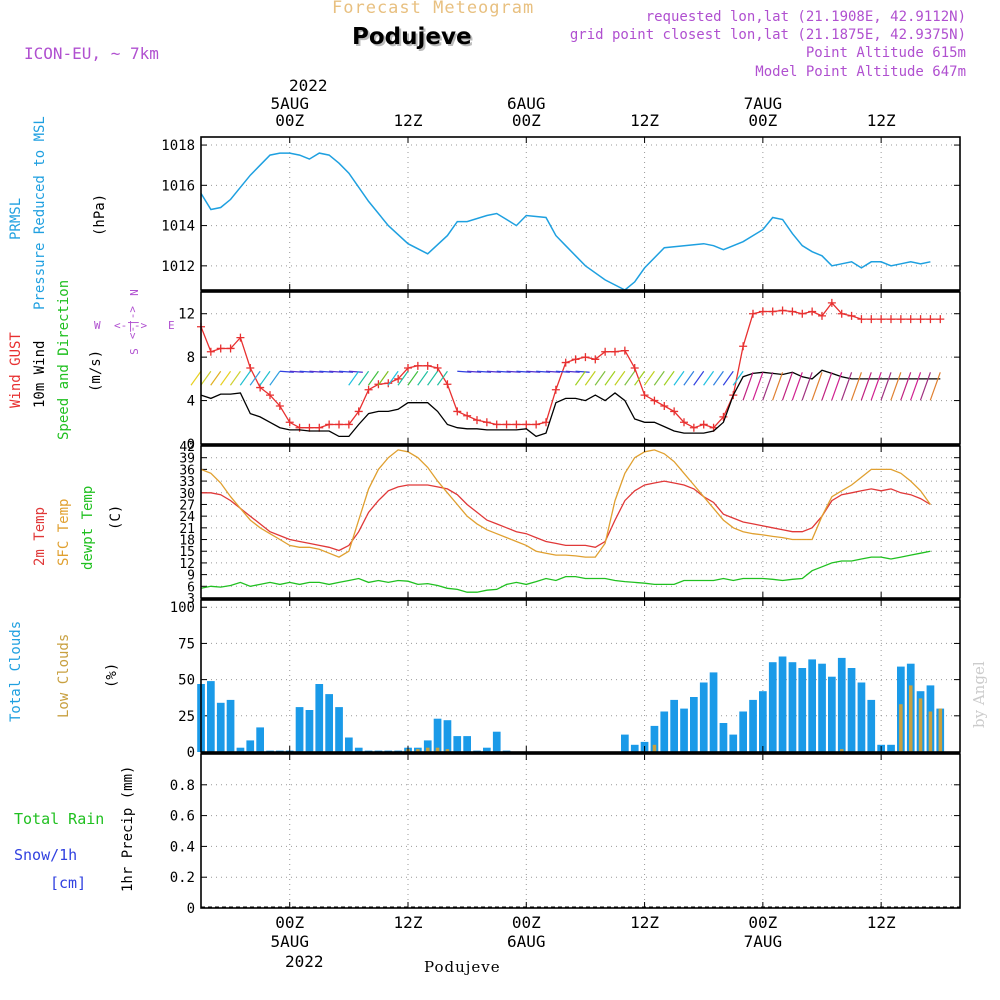 The width and height of the screenshot is (1000, 1000). What do you see at coordinates (191, 599) in the screenshot?
I see `y-tick-label: 3` at bounding box center [191, 599].